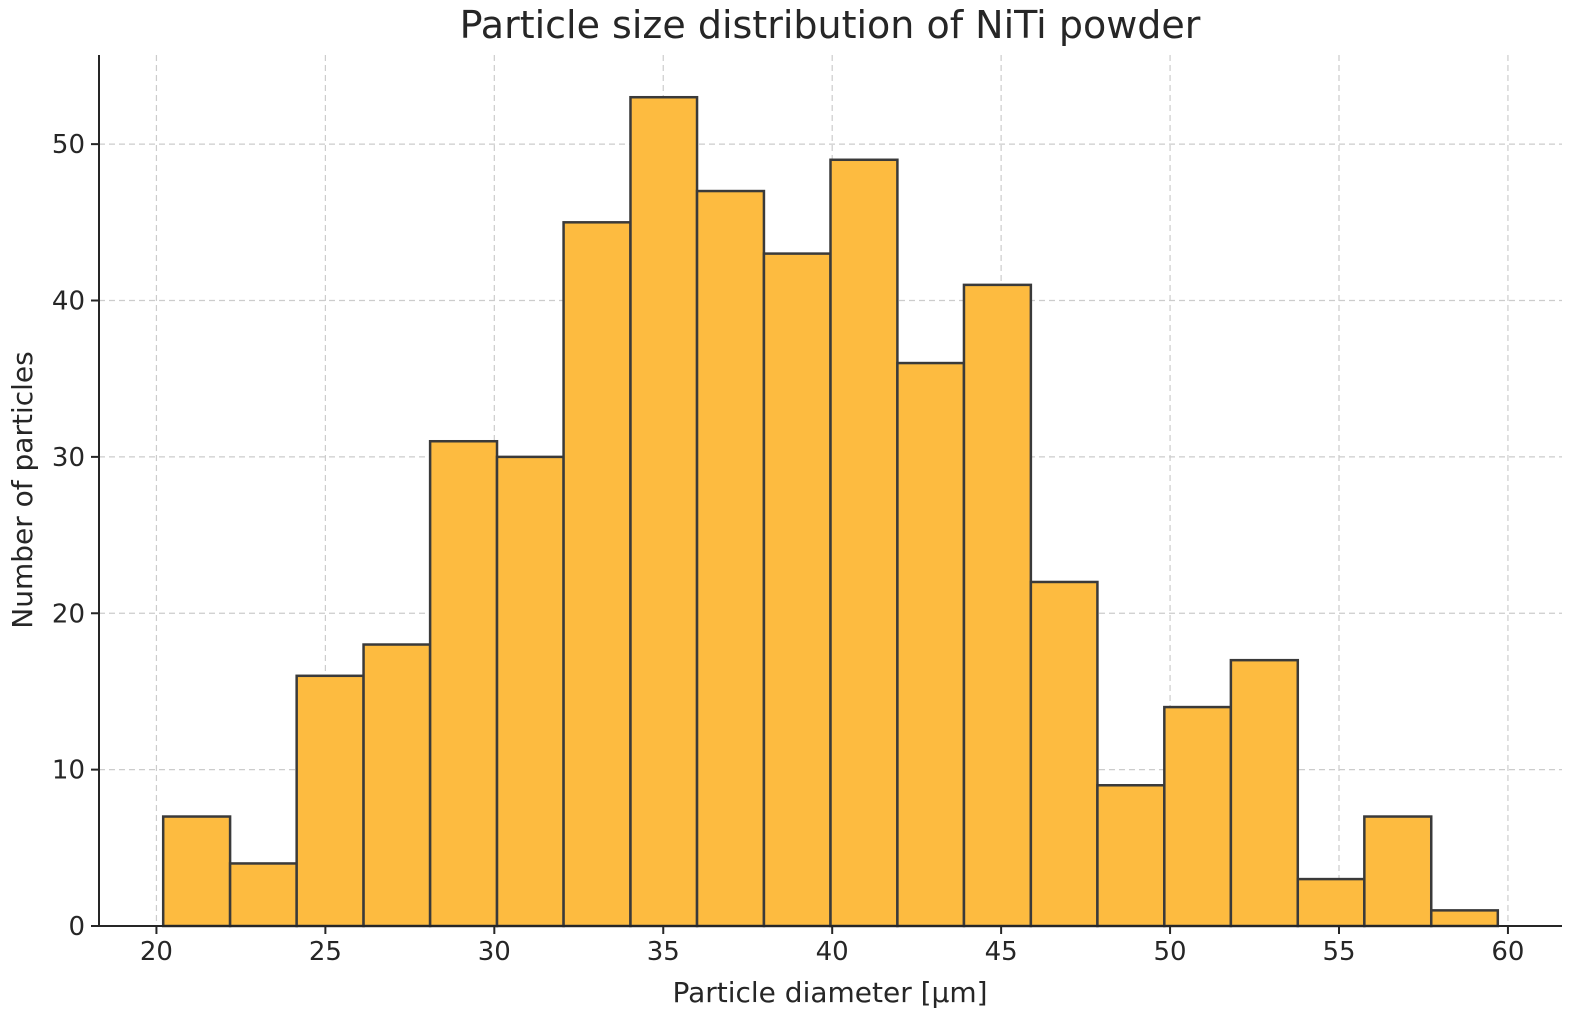  What do you see at coordinates (156, 952) in the screenshot?
I see `x-tick-label: 20` at bounding box center [156, 952].